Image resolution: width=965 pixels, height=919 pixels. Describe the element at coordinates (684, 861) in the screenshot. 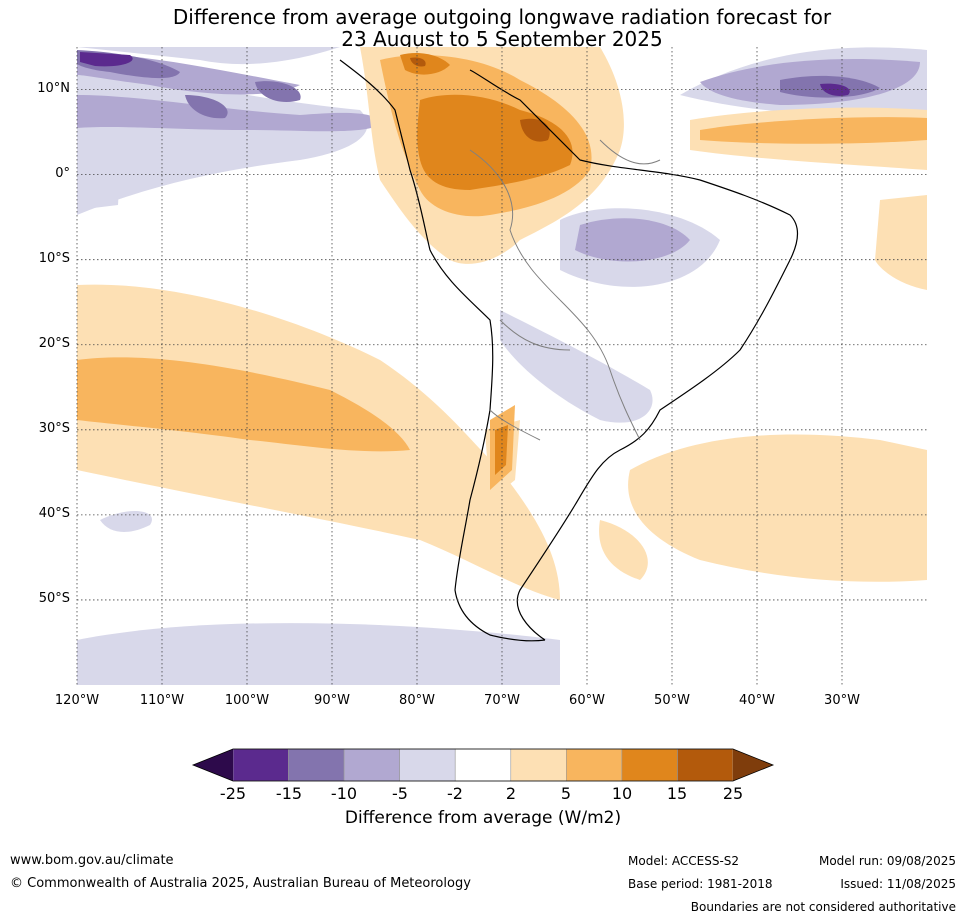

I see `model-text: Model: ACCESS-S2` at that location.